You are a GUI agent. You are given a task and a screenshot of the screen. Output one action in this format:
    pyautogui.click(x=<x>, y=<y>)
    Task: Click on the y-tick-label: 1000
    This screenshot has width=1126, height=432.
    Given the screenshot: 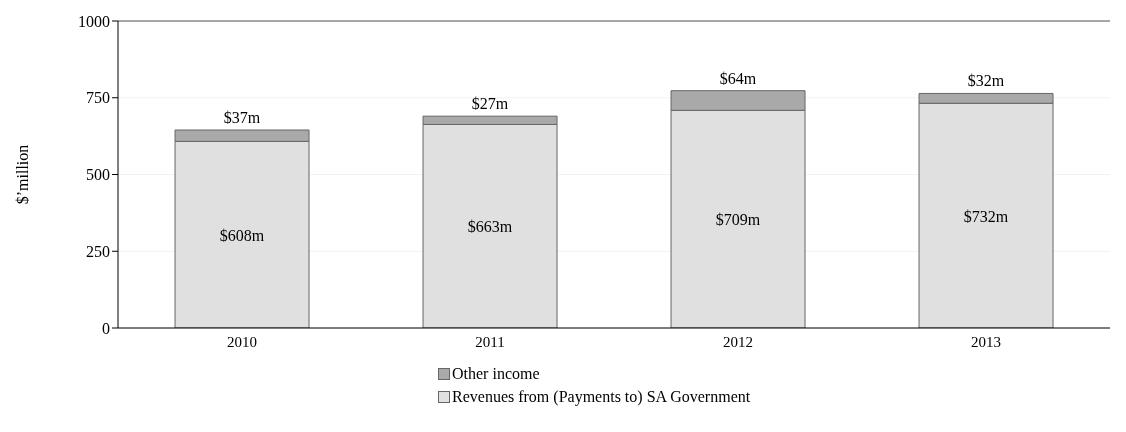 What is the action you would take?
    pyautogui.click(x=94, y=21)
    